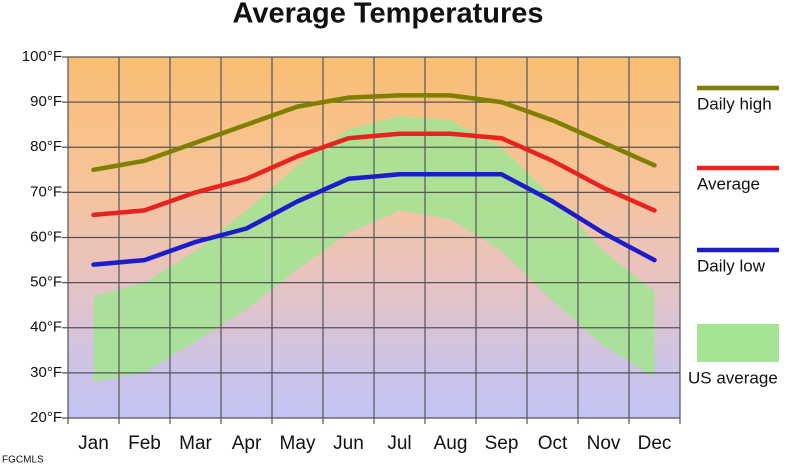 Image resolution: width=796 pixels, height=466 pixels. Describe the element at coordinates (46, 282) in the screenshot. I see `y-tick-label: 50°F` at that location.